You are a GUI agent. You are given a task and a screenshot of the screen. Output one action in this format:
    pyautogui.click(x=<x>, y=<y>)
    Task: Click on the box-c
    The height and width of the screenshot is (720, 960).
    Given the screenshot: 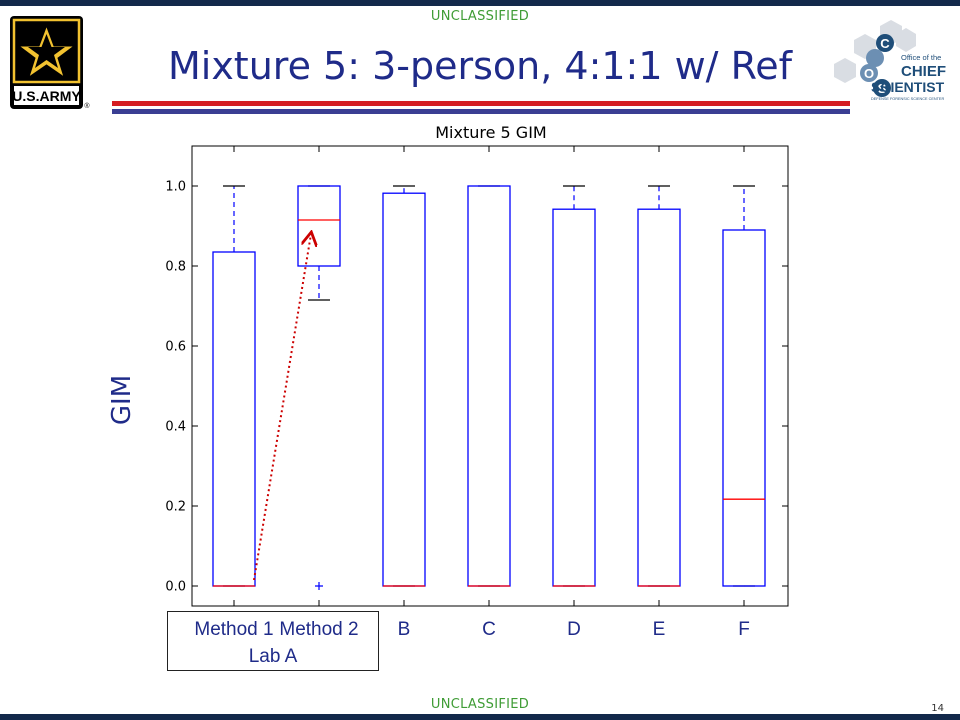 What is the action you would take?
    pyautogui.click(x=489, y=386)
    